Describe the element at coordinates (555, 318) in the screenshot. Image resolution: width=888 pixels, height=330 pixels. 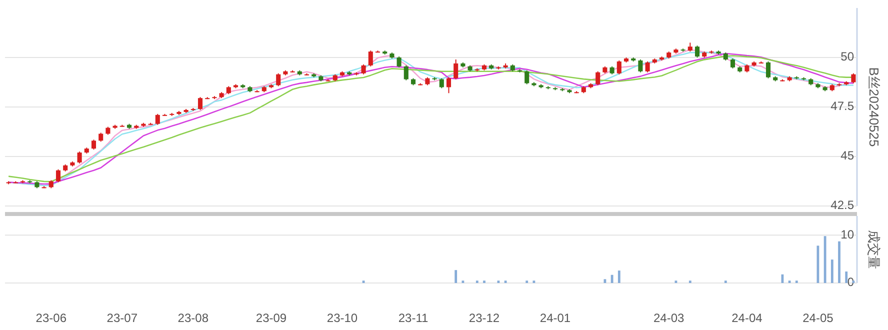
I see `x-tick-label: 24-01` at that location.